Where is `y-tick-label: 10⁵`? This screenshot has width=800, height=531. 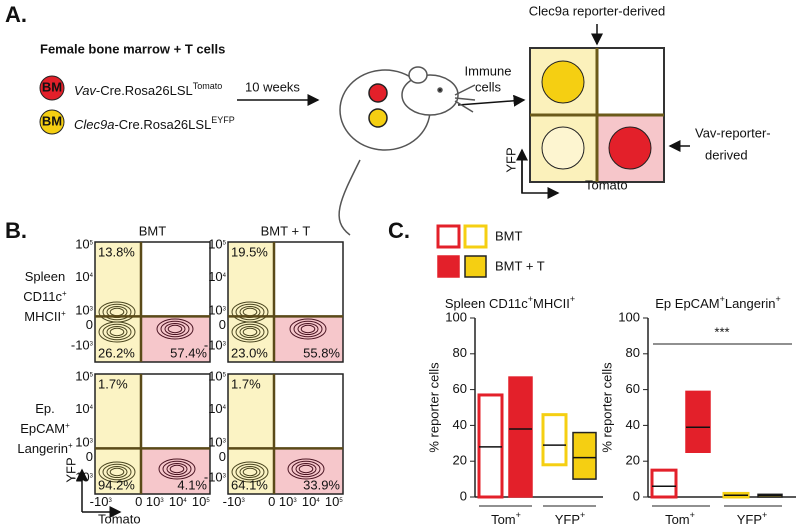 y-tick-label: 10⁵ is located at coordinates (84, 244).